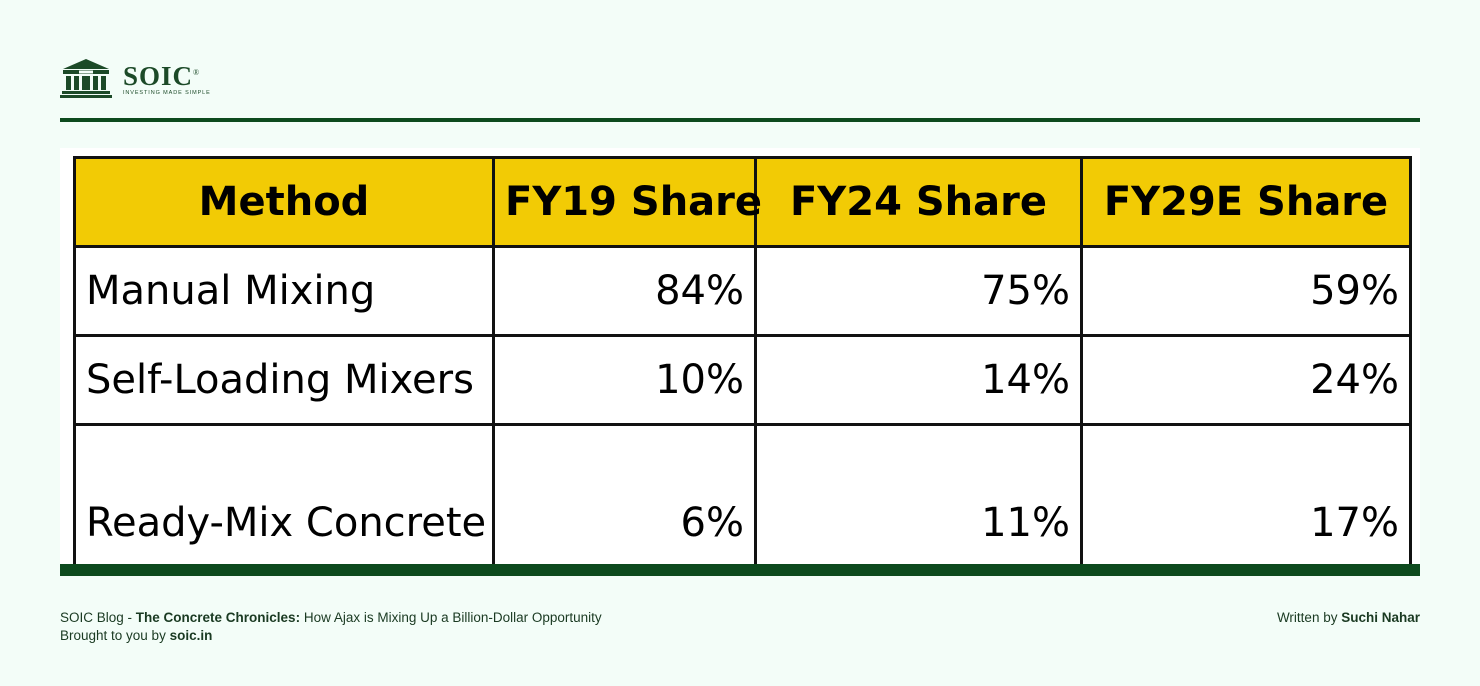  I want to click on blog-title: The Concrete Chronicles:, so click(218, 617).